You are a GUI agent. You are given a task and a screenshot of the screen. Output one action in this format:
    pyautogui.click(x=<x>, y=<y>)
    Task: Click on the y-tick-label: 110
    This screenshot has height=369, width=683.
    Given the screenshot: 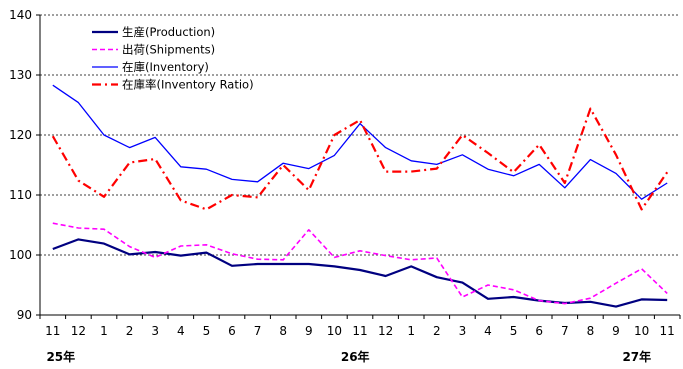 What is the action you would take?
    pyautogui.click(x=20, y=195)
    